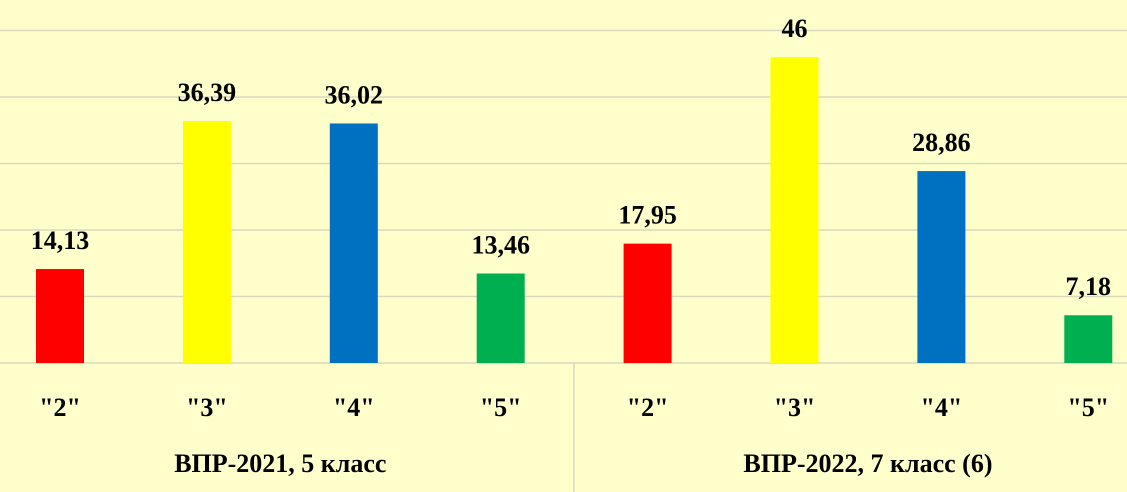 This screenshot has height=492, width=1127. I want to click on group-label: ВПР-2021, 5 класс, so click(280, 463).